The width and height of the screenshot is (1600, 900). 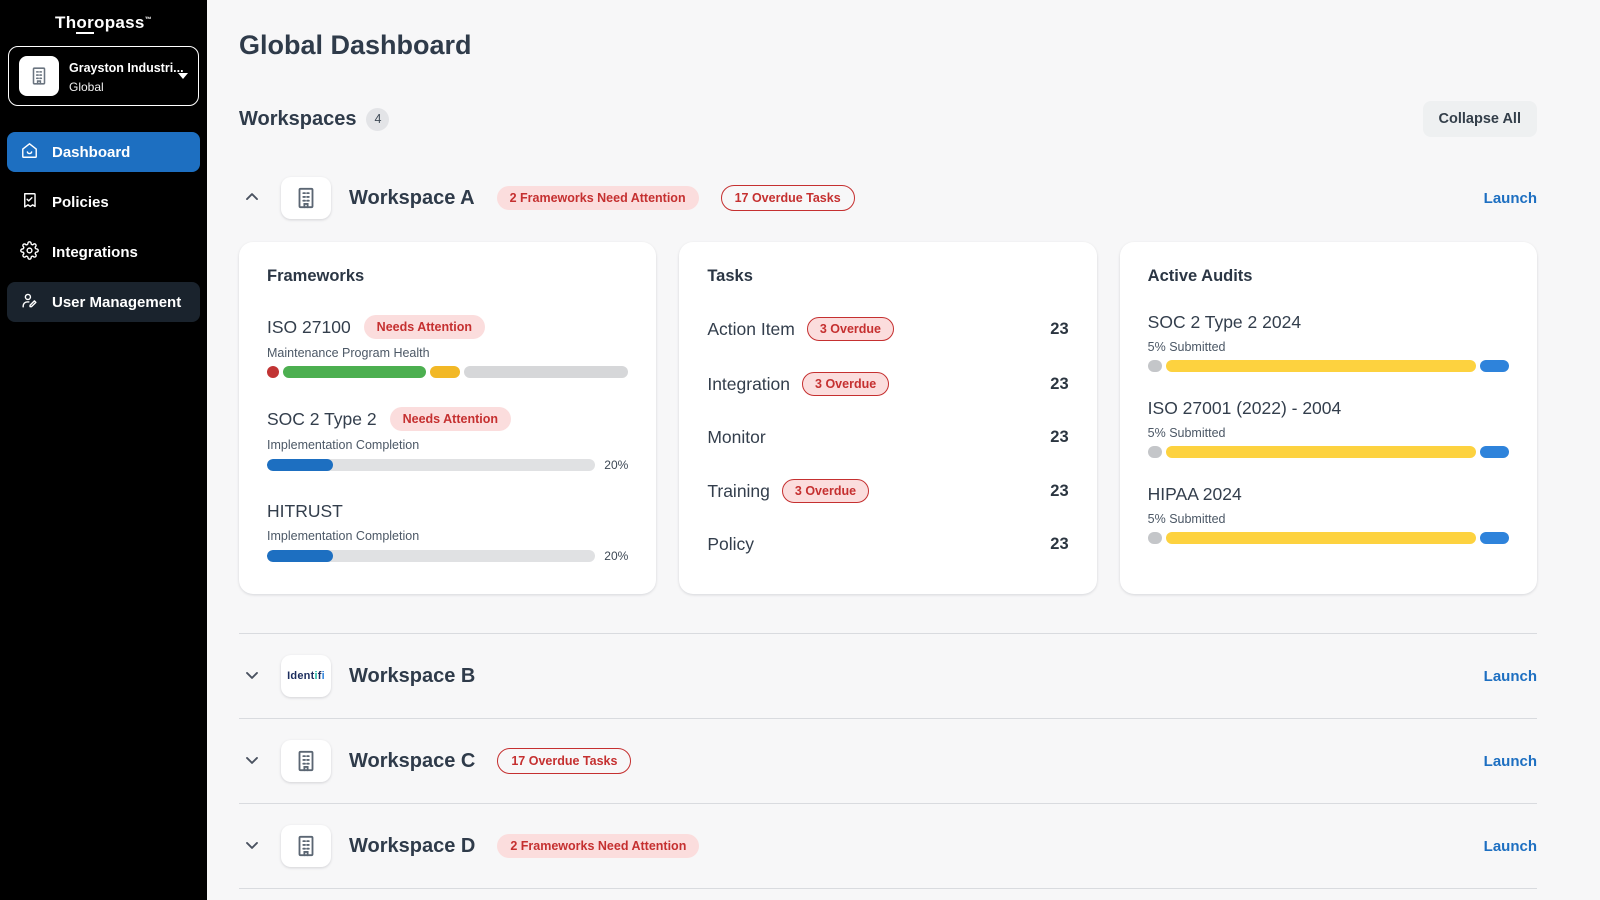 I want to click on audit-name: ISO 27001 (2022) - 2004, so click(x=1244, y=408).